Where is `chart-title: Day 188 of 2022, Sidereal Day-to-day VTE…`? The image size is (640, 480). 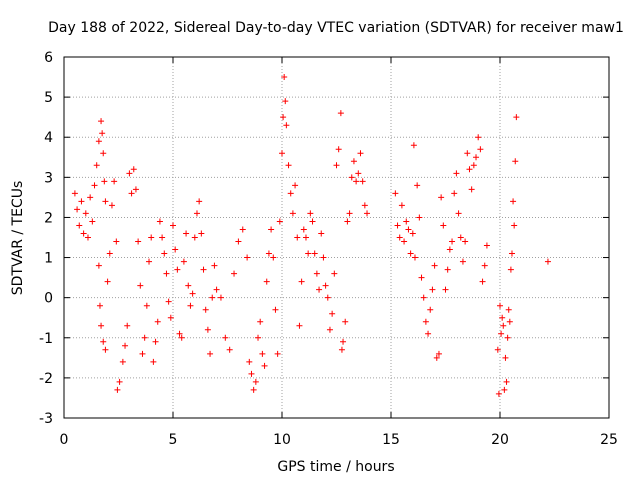
chart-title: Day 188 of 2022, Sidereal Day-to-day VTE… is located at coordinates (336, 28).